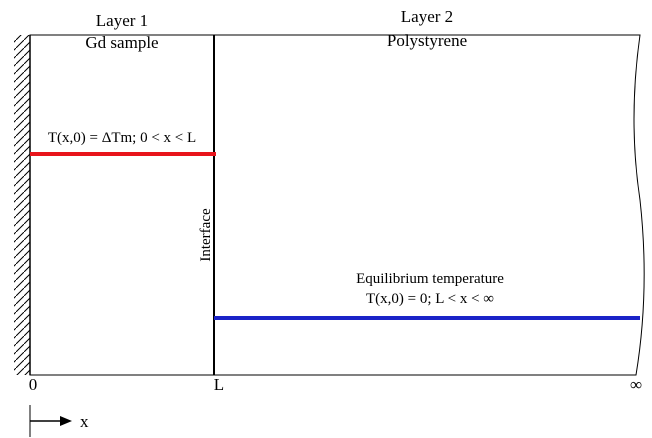 The image size is (652, 438). What do you see at coordinates (33, 384) in the screenshot?
I see `axis-label: 0` at bounding box center [33, 384].